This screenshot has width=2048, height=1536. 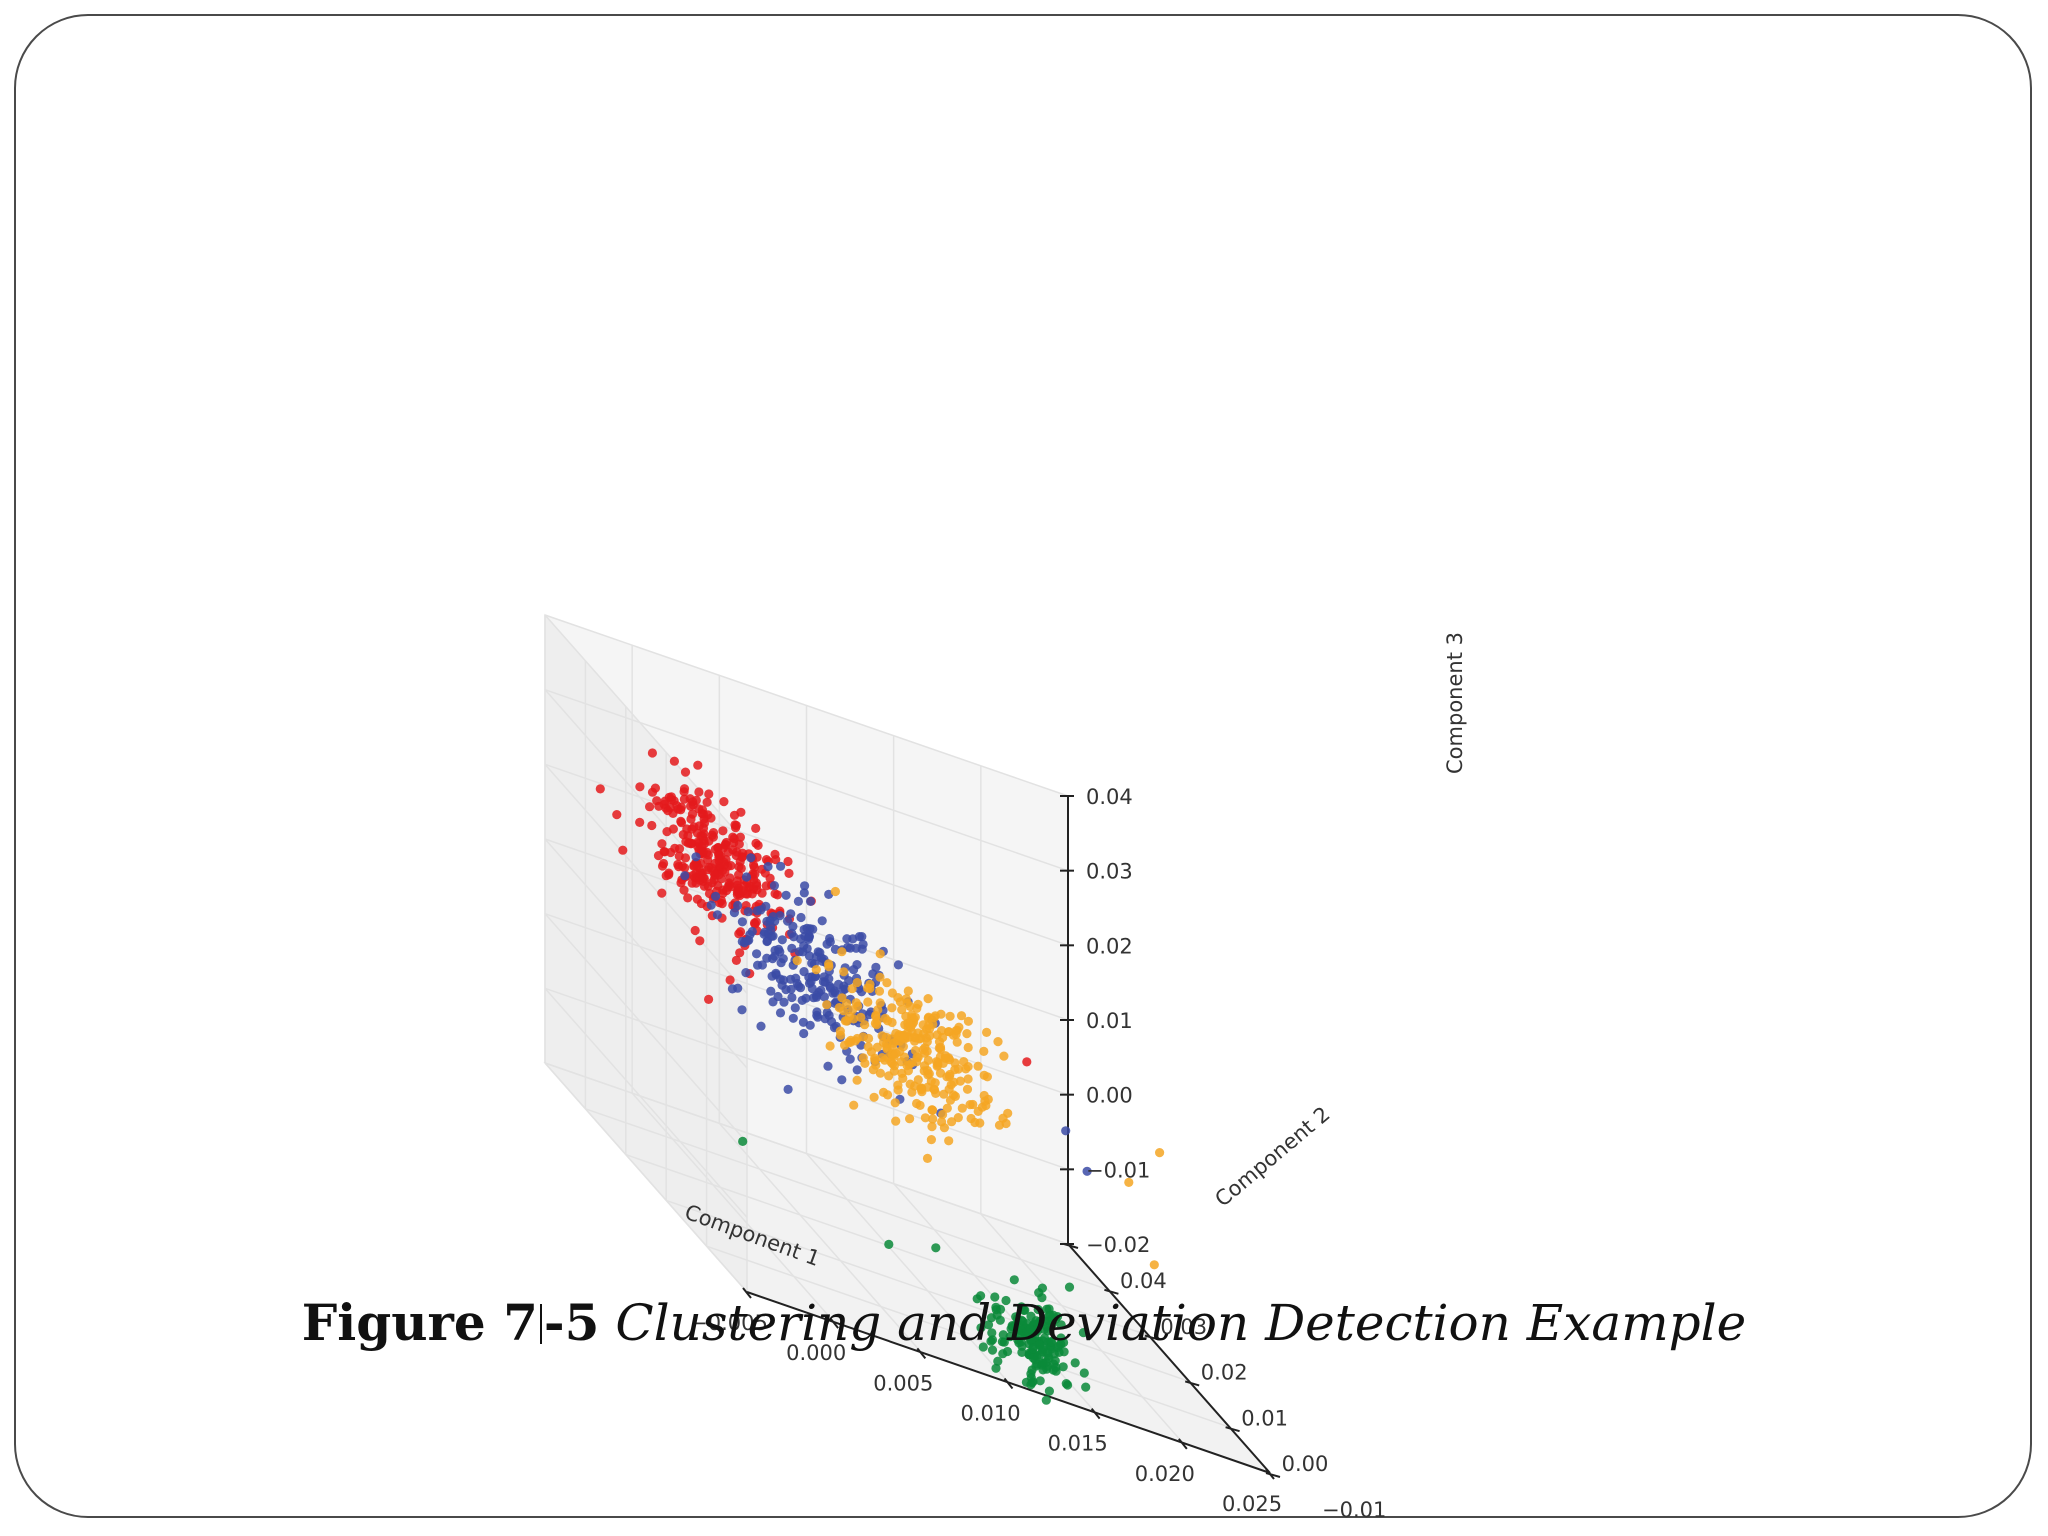 What do you see at coordinates (1354, 1510) in the screenshot?
I see `y-tick-label: −0.01` at bounding box center [1354, 1510].